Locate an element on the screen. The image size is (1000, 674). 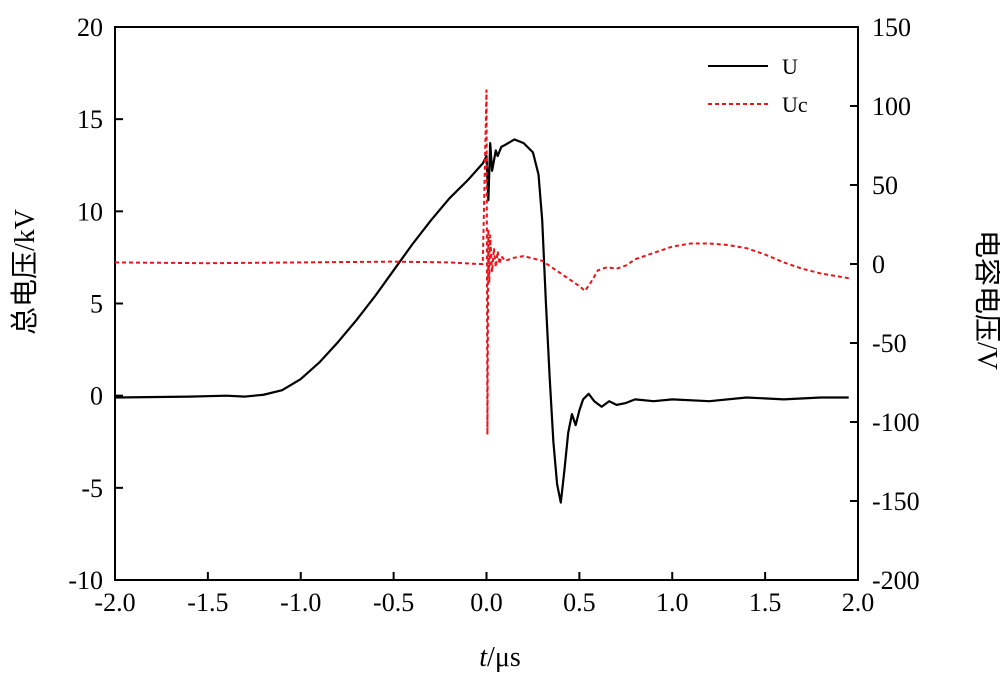
legend-label-u: U is located at coordinates (790, 66).